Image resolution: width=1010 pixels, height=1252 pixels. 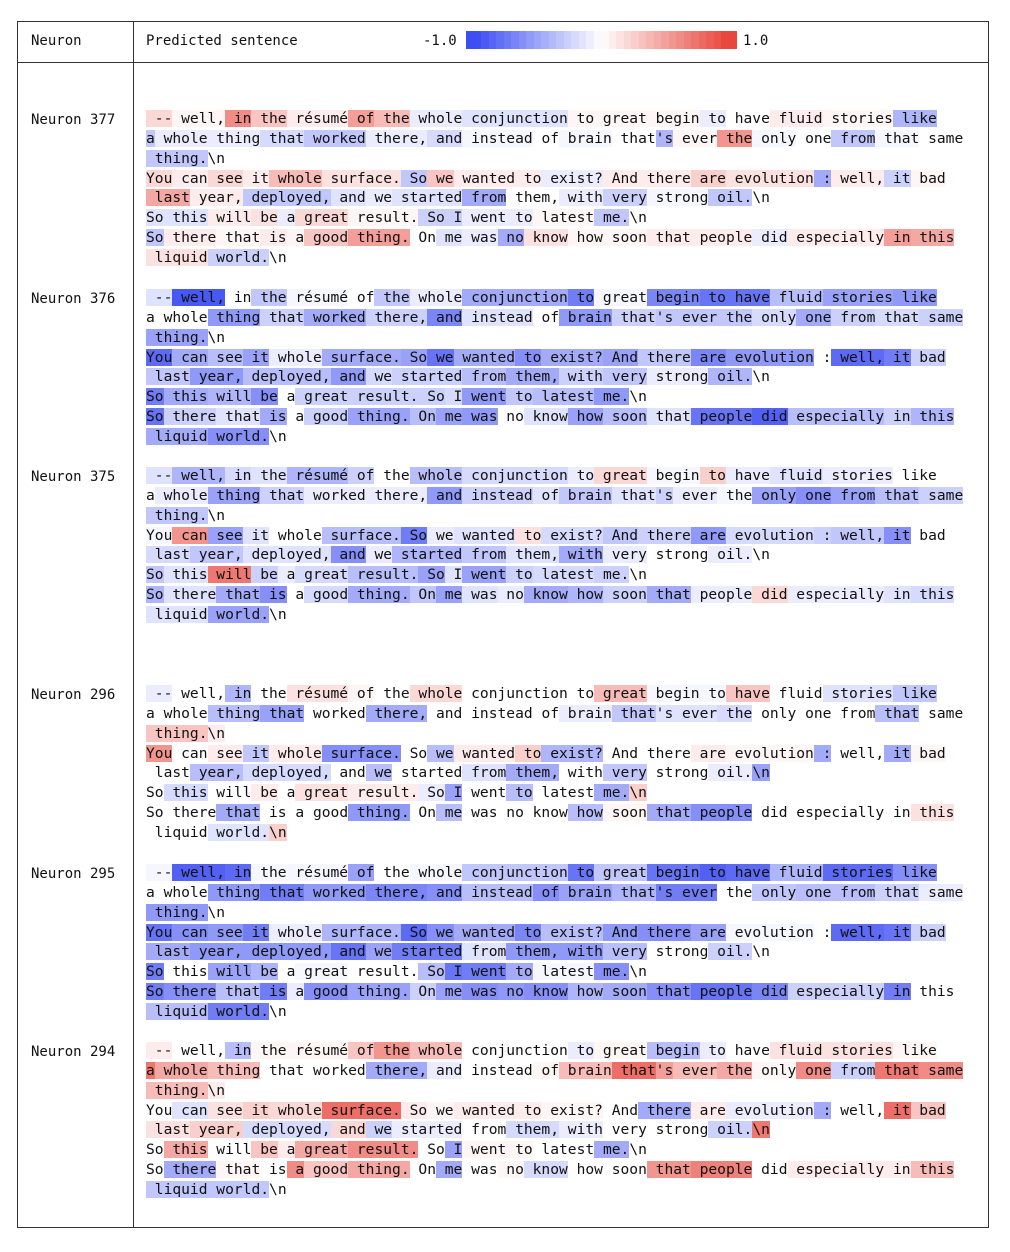 What do you see at coordinates (515, 118) in the screenshot?
I see `token: conjunction` at bounding box center [515, 118].